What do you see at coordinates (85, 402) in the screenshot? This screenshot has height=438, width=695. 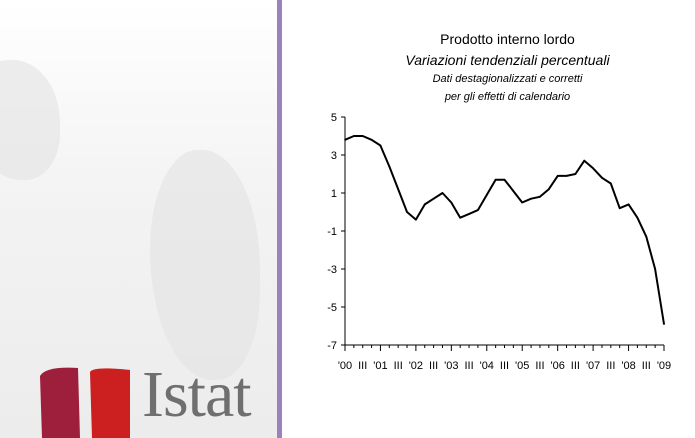 I see `istat-logo-mark` at bounding box center [85, 402].